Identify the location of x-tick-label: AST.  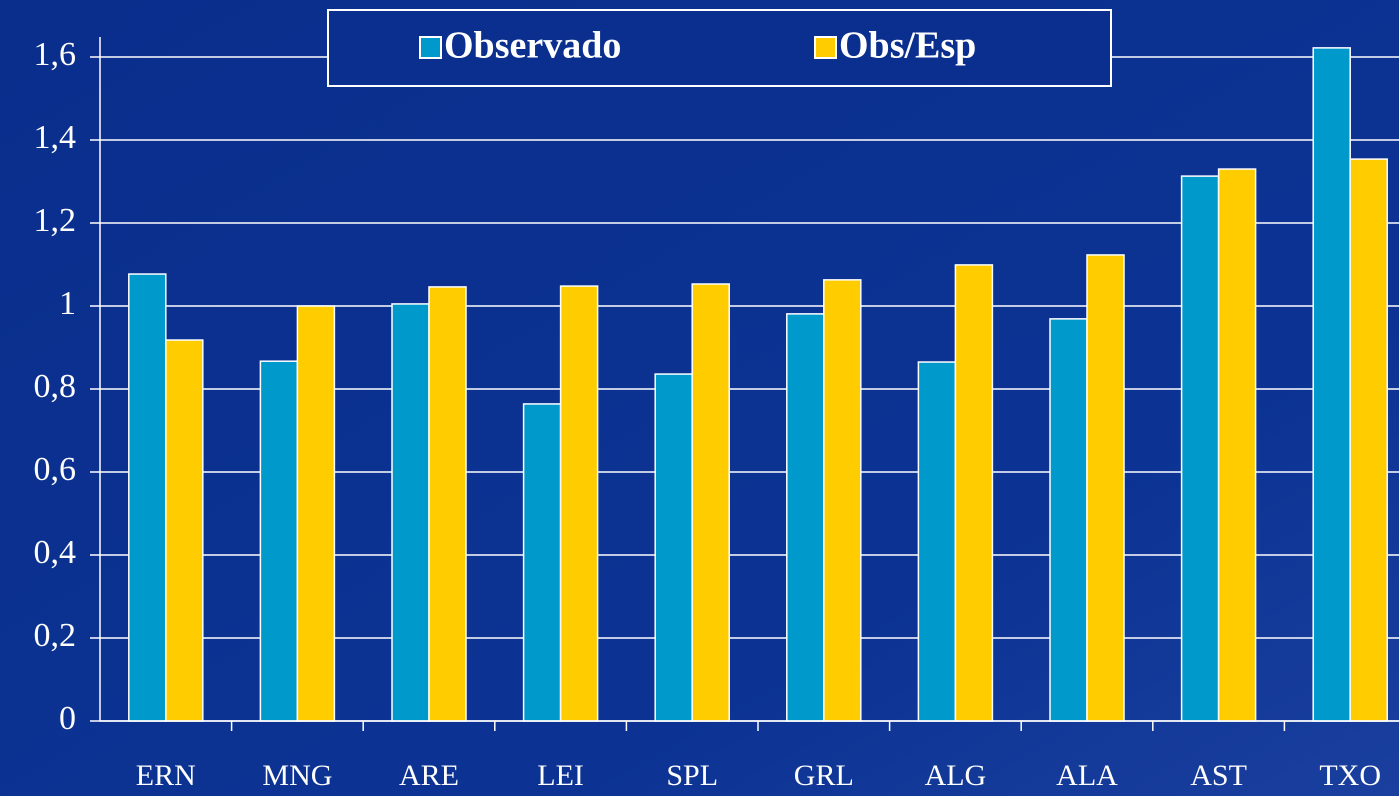
(1218, 775).